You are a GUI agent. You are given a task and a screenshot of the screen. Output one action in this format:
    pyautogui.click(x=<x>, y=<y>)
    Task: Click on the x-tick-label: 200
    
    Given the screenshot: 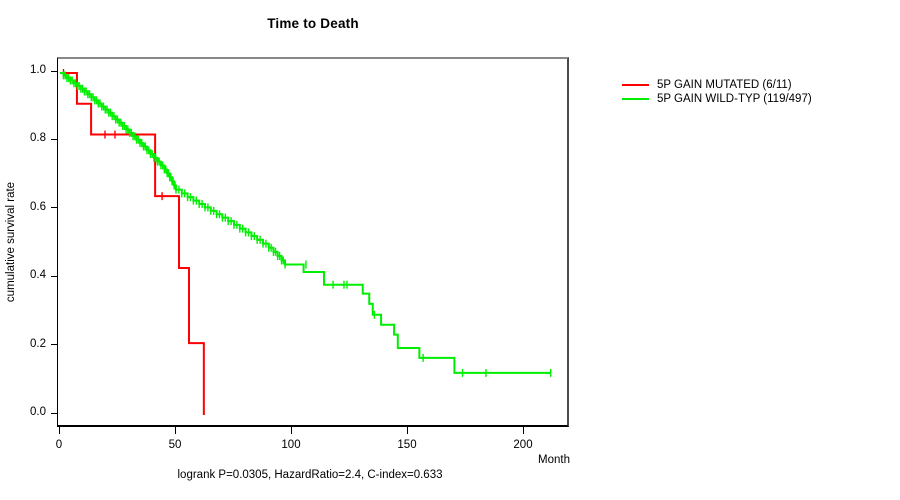 What is the action you would take?
    pyautogui.click(x=523, y=445)
    